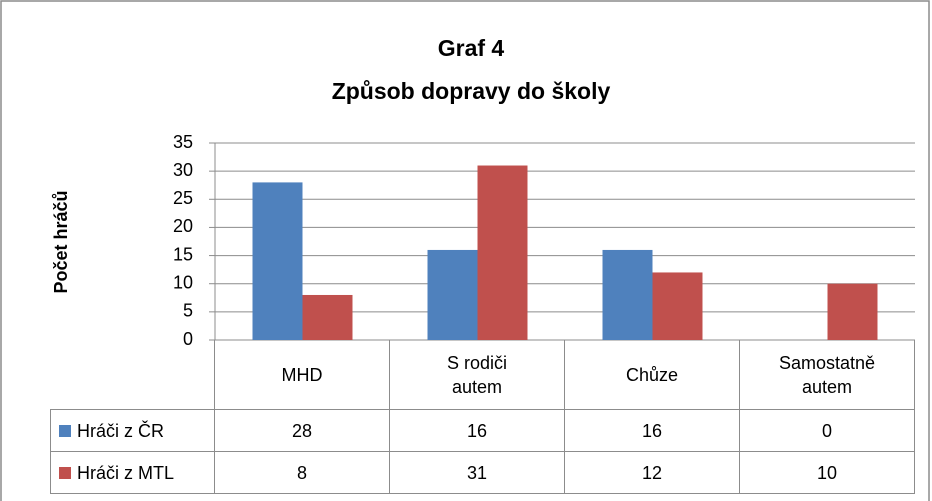 The width and height of the screenshot is (932, 501). I want to click on y-tick-label: 15, so click(183, 254).